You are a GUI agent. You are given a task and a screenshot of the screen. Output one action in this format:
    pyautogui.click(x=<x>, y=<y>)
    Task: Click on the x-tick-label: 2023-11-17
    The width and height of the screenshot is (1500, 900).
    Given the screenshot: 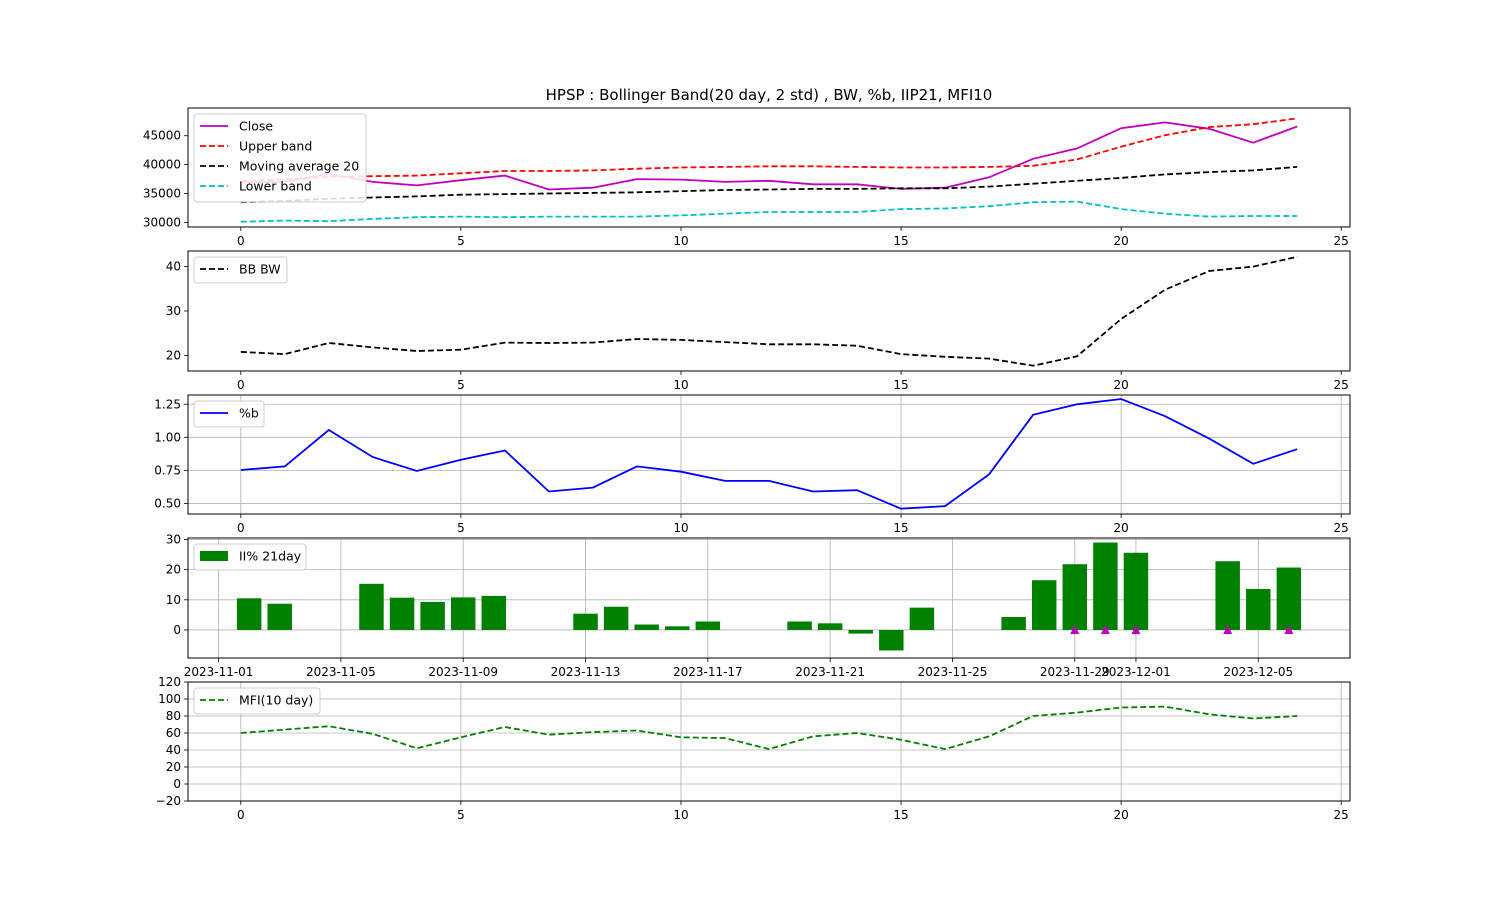 What is the action you would take?
    pyautogui.click(x=708, y=672)
    